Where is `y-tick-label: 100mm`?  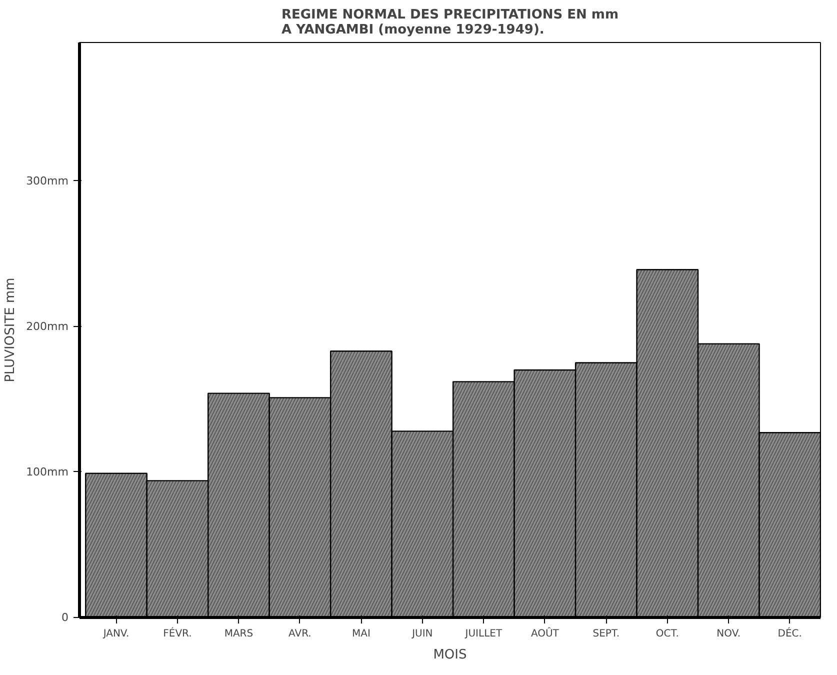 y-tick-label: 100mm is located at coordinates (47, 471).